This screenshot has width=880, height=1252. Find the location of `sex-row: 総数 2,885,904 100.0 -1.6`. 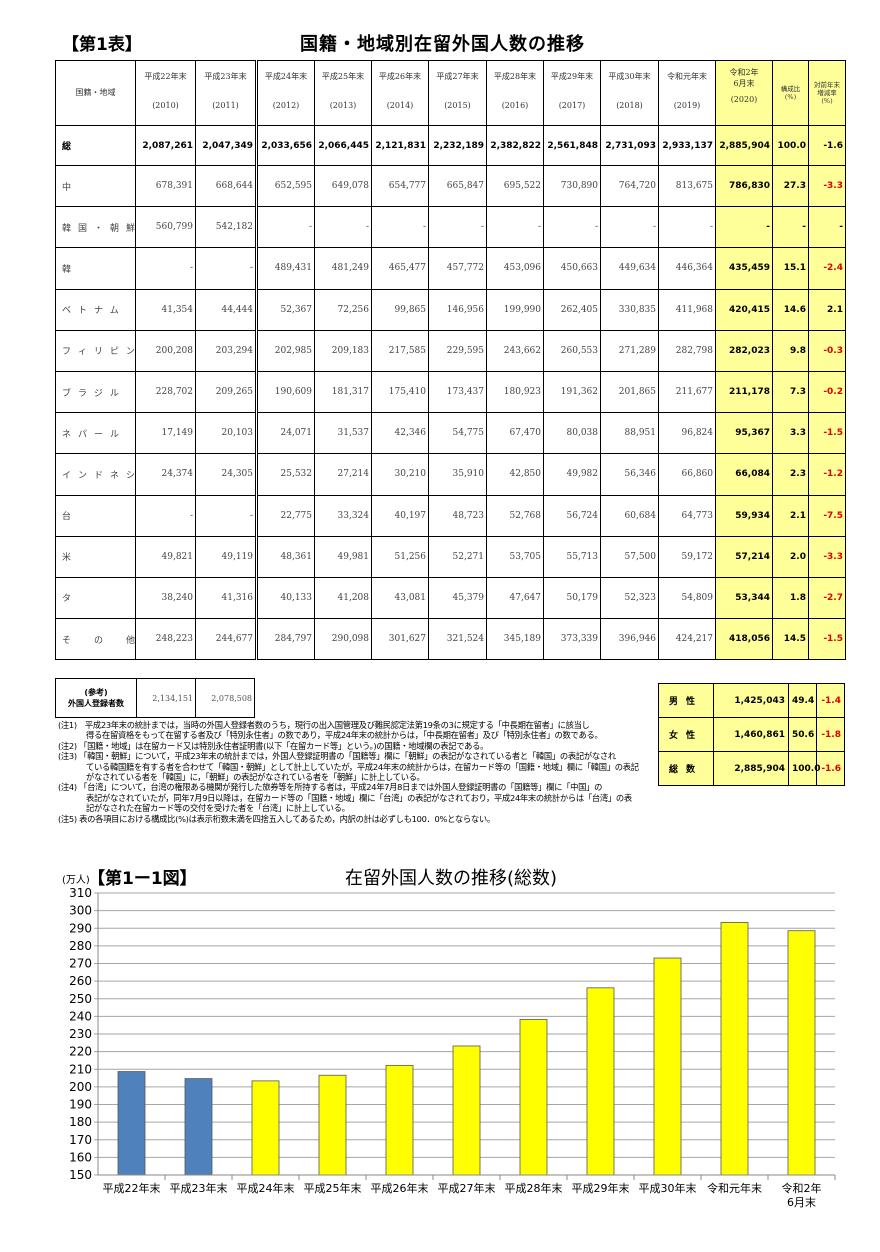

sex-row: 総数 2,885,904 100.0 -1.6 is located at coordinates (751, 768).